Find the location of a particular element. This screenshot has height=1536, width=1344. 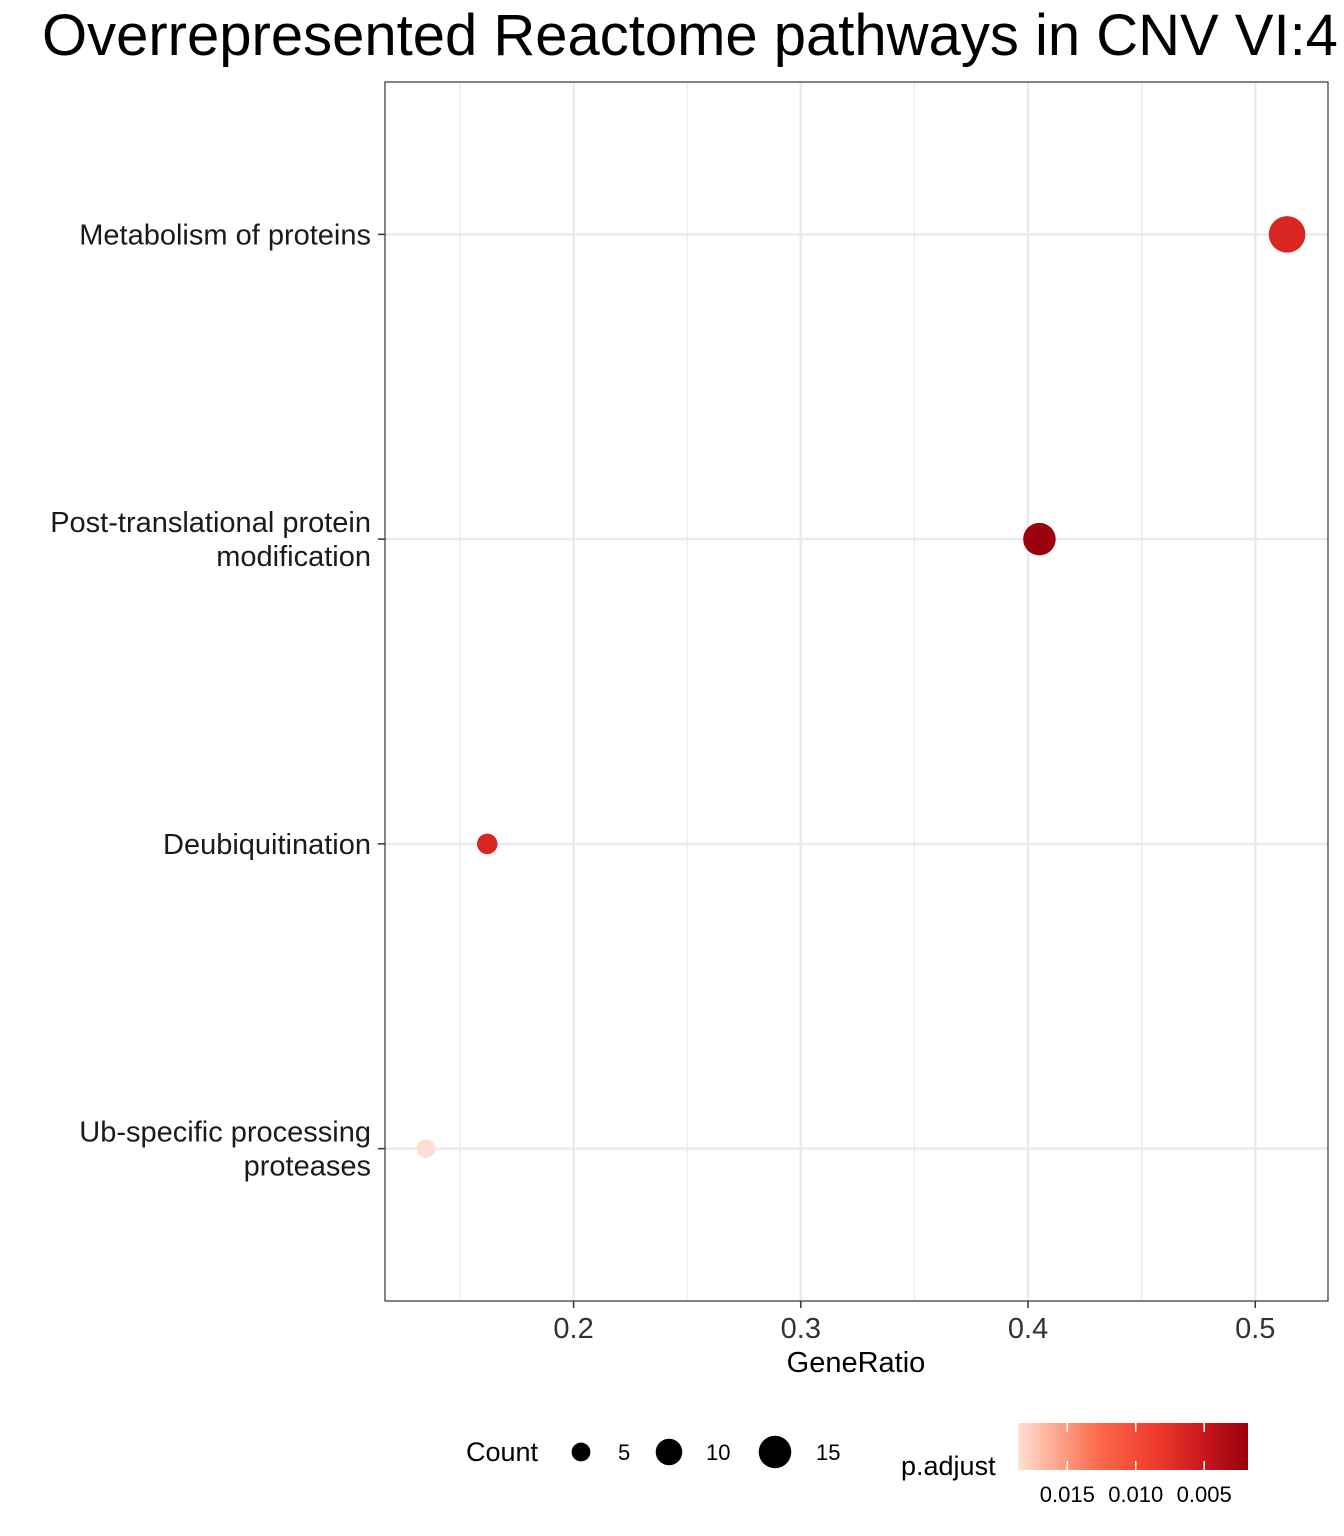

count-legend: Count 5 10 15 is located at coordinates (653, 1452).